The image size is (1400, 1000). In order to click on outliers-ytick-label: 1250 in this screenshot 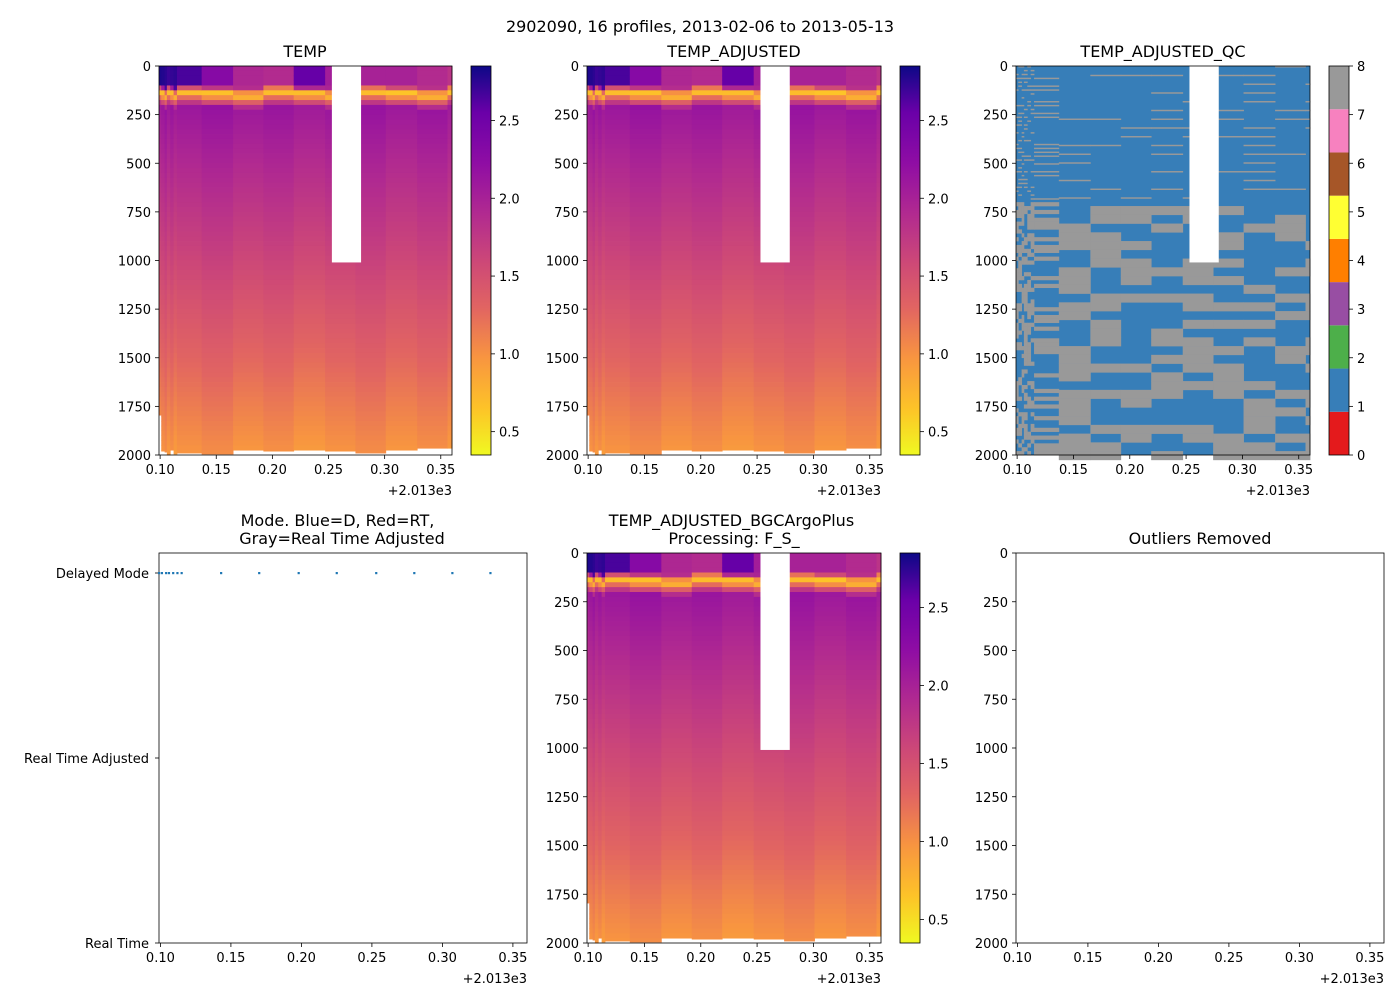, I will do `click(991, 798)`.